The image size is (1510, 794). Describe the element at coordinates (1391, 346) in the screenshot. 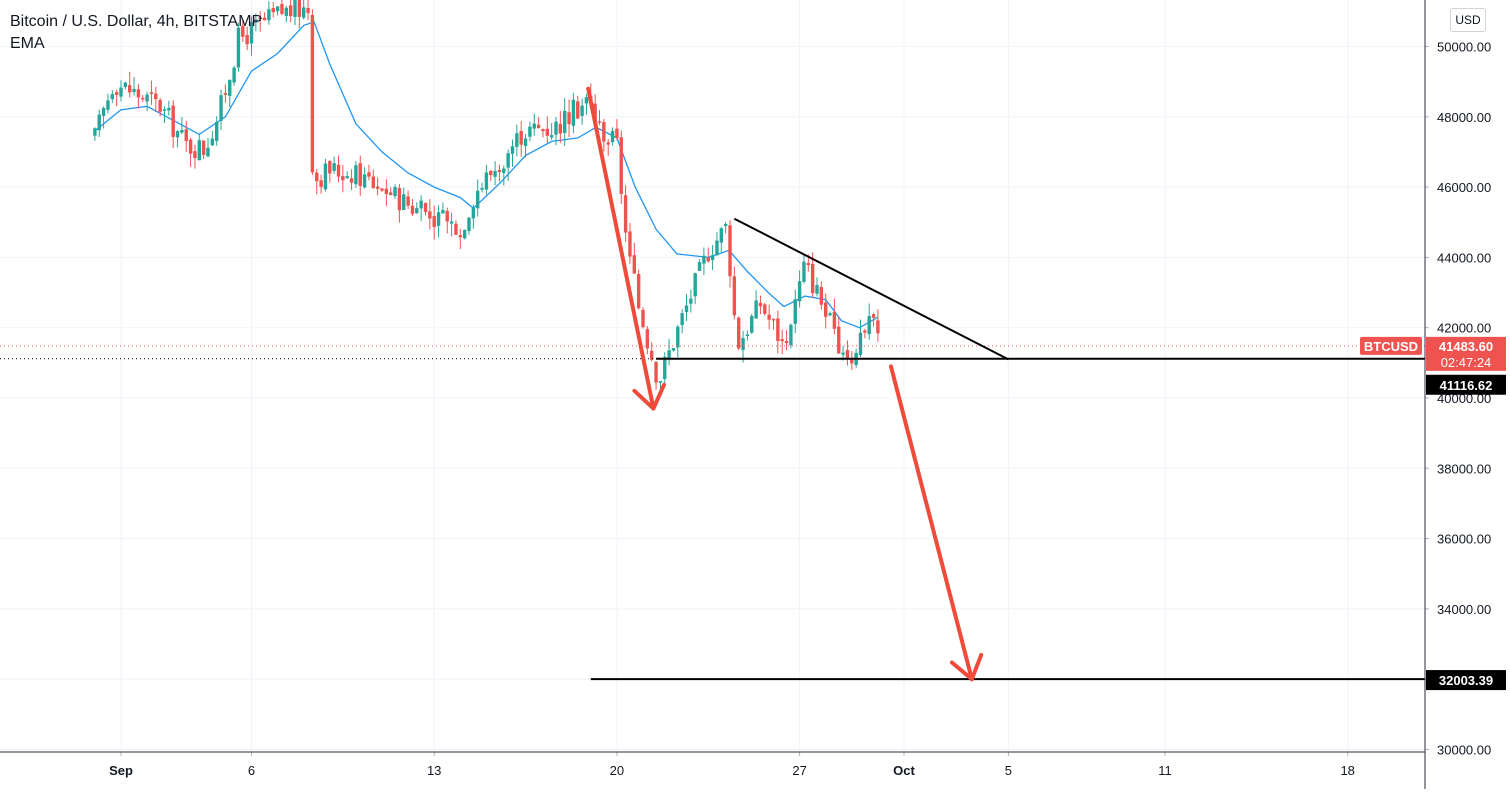

I see `symbol-tag-label: BTCUSD` at that location.